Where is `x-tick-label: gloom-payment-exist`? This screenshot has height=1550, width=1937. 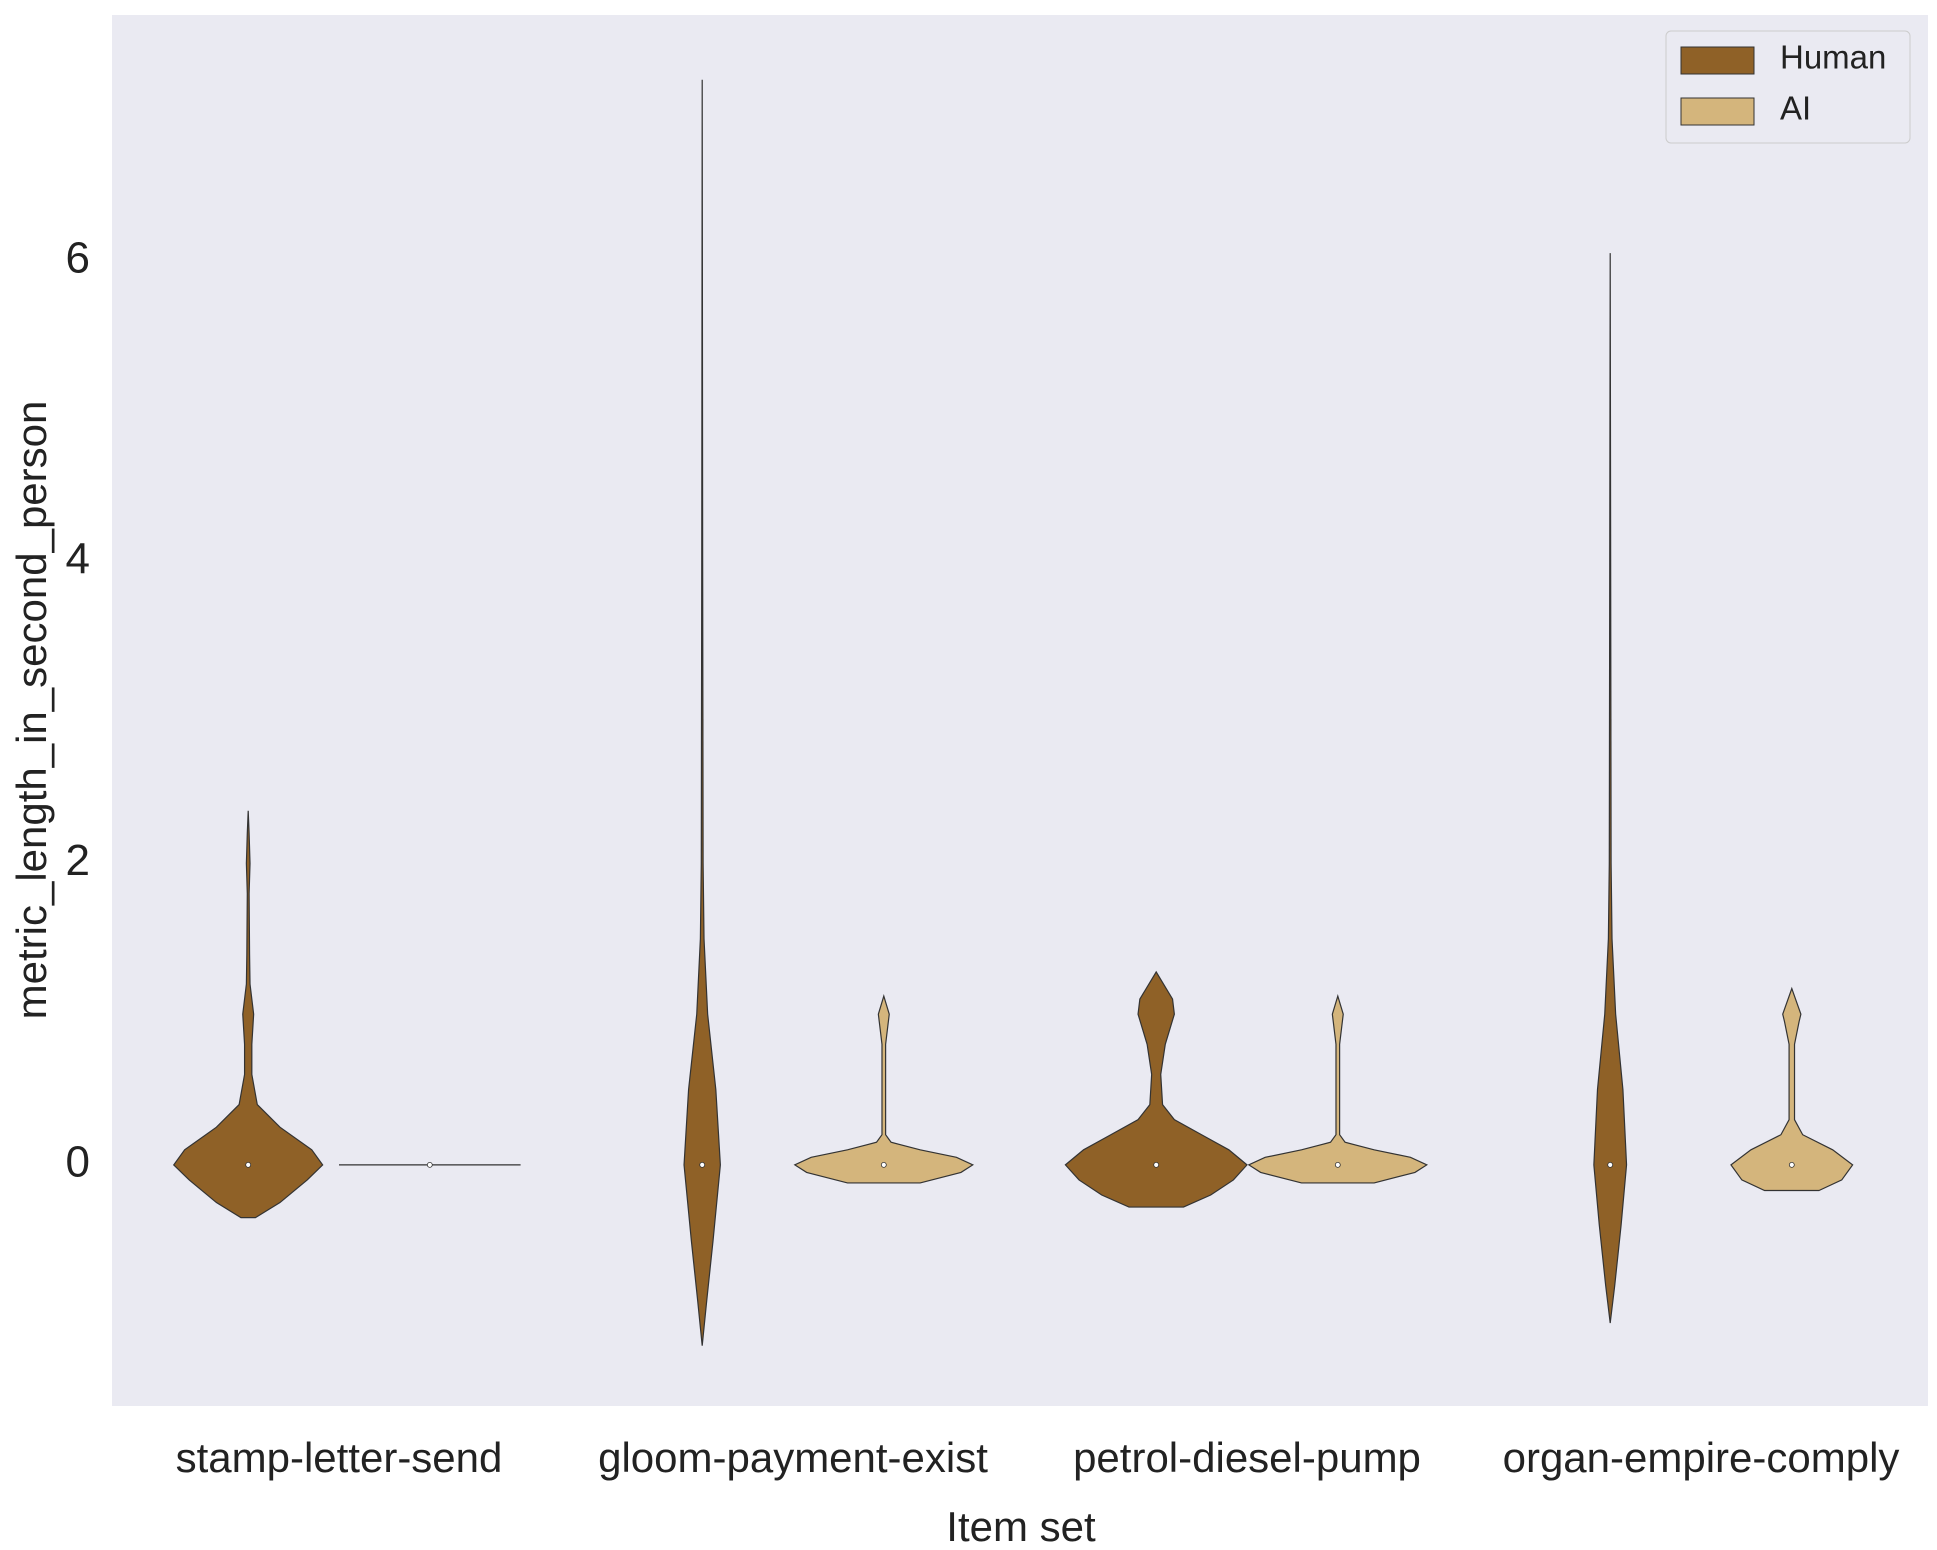
x-tick-label: gloom-payment-exist is located at coordinates (793, 1457).